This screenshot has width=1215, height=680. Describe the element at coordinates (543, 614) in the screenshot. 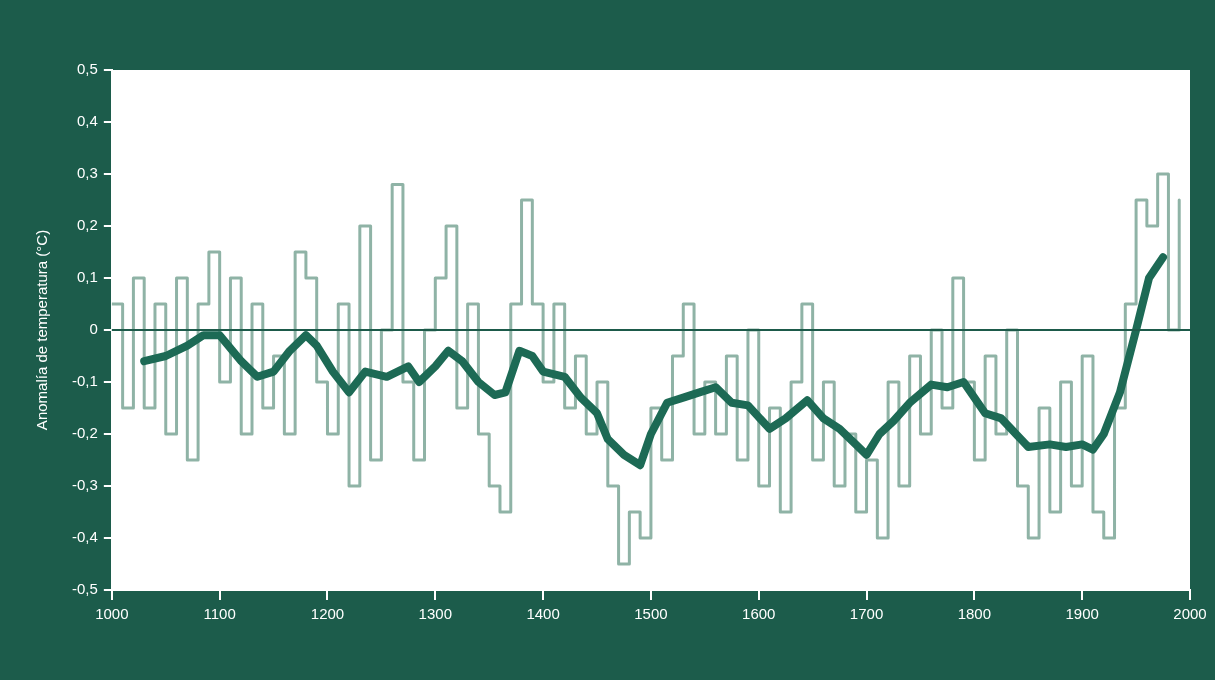

I see `x-tick-label: 1400` at that location.